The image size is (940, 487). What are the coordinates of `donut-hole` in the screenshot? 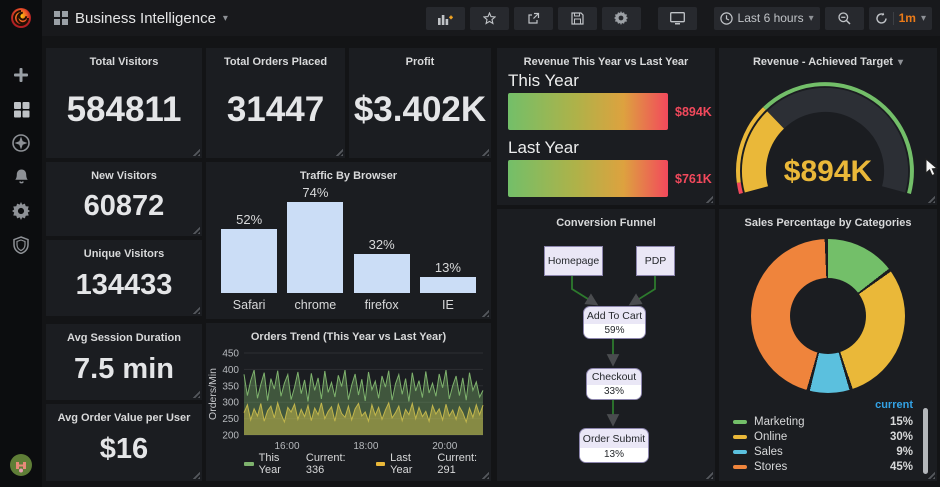 It's located at (828, 316).